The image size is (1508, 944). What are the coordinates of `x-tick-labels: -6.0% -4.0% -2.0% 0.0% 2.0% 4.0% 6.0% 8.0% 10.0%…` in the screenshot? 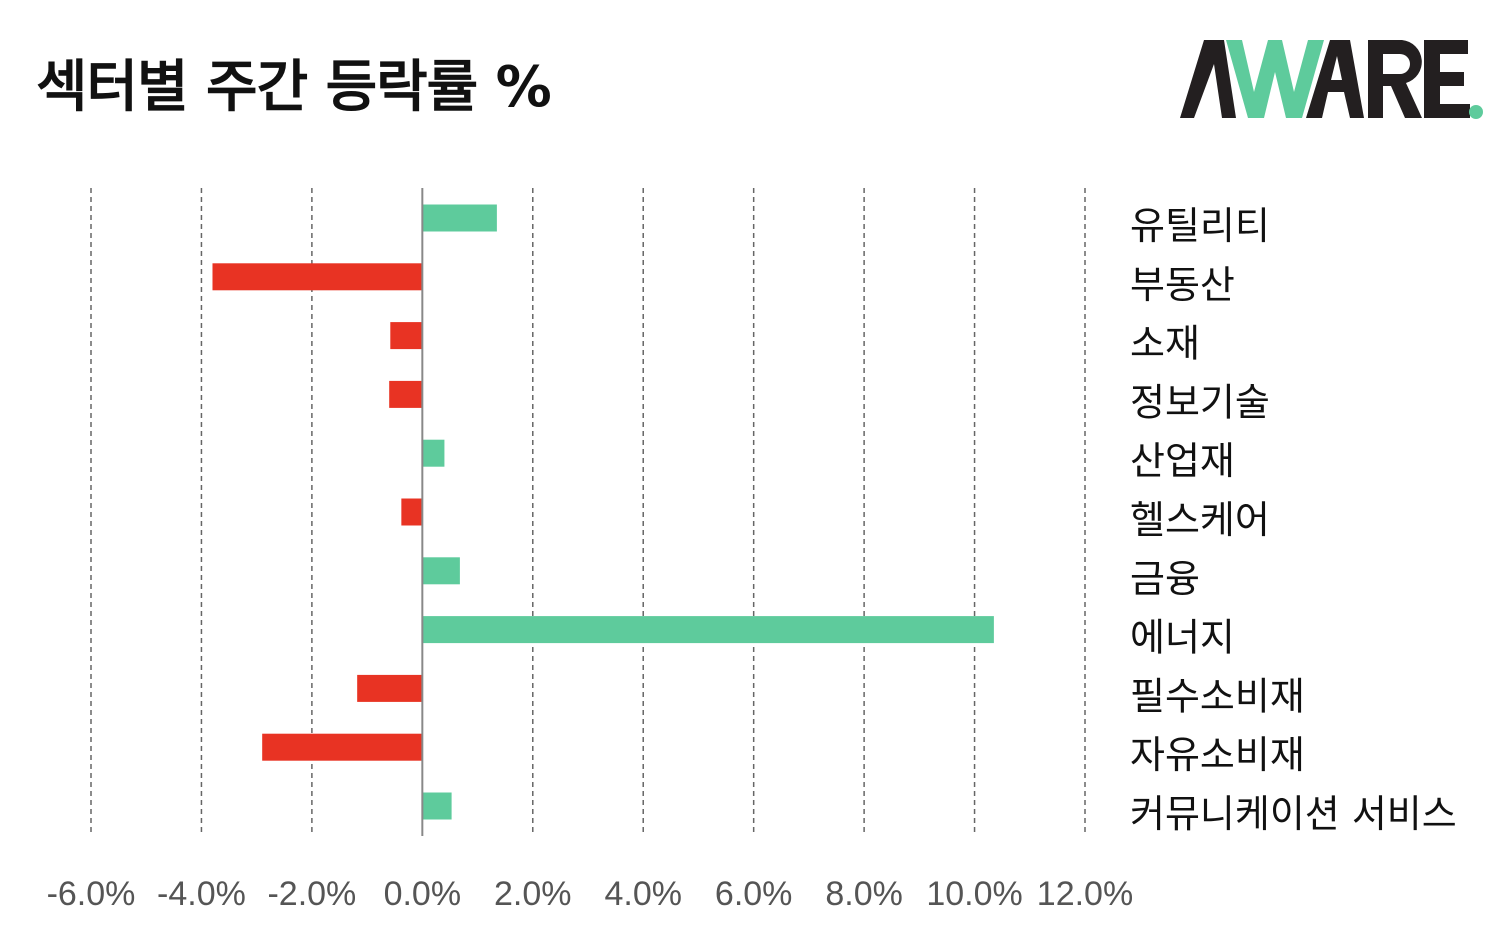 It's located at (590, 894).